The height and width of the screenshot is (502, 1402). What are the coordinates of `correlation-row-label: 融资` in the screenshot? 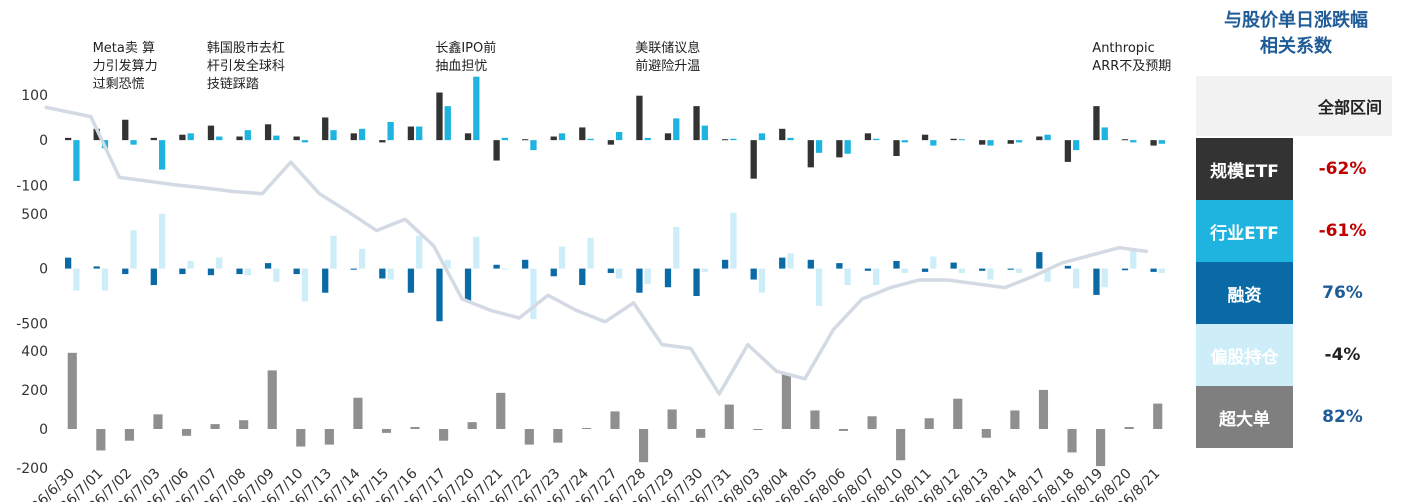 It's located at (1244, 293).